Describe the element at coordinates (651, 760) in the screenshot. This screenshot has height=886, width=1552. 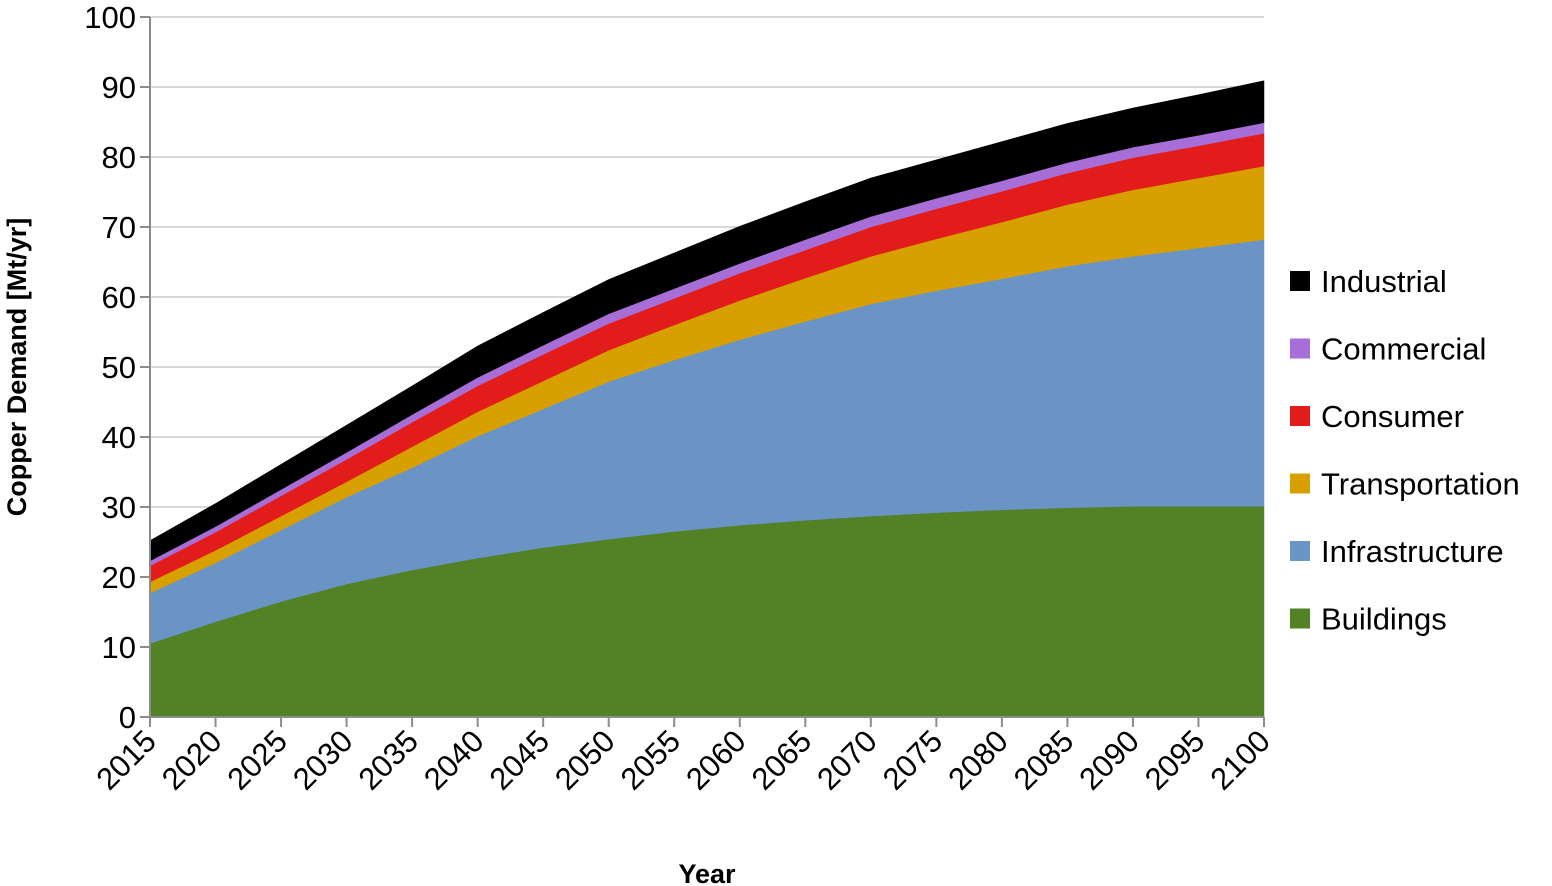
I see `x-tick-label-2055: 2055` at that location.